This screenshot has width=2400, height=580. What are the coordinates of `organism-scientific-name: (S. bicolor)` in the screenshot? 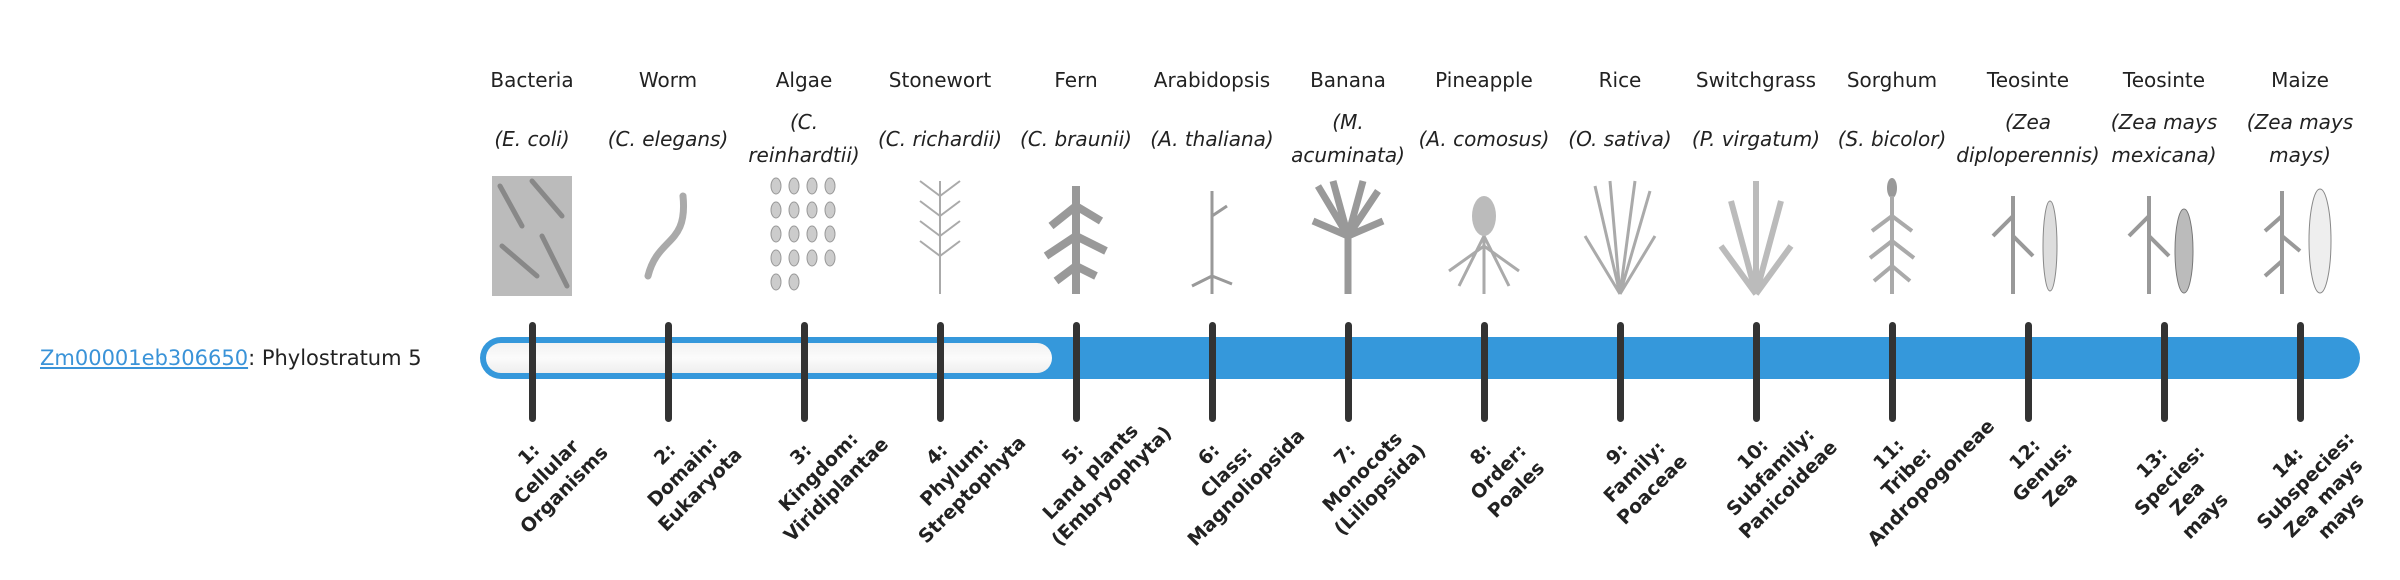 It's located at (1892, 138).